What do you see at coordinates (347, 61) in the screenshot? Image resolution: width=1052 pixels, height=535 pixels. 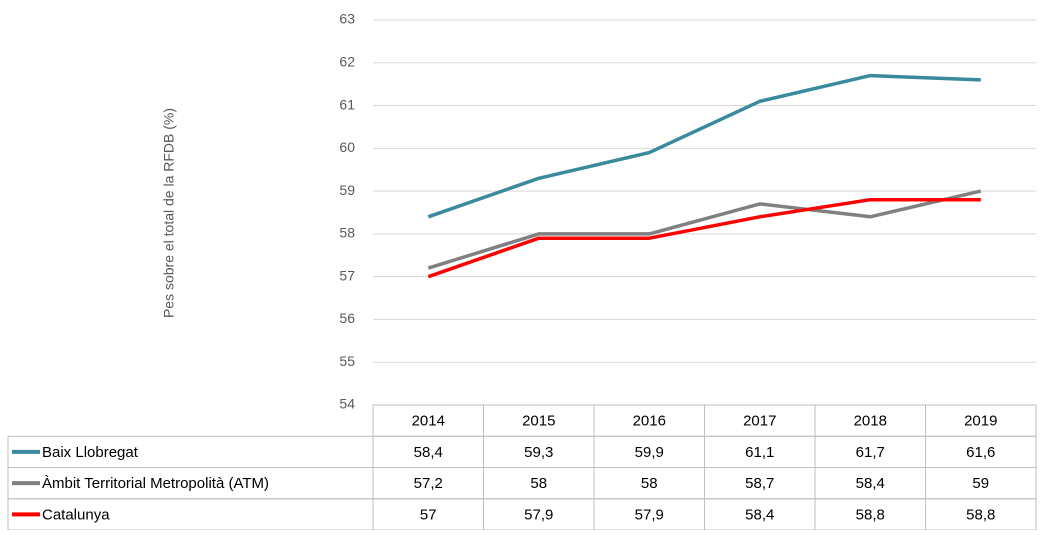 I see `y-tick-label: 62` at bounding box center [347, 61].